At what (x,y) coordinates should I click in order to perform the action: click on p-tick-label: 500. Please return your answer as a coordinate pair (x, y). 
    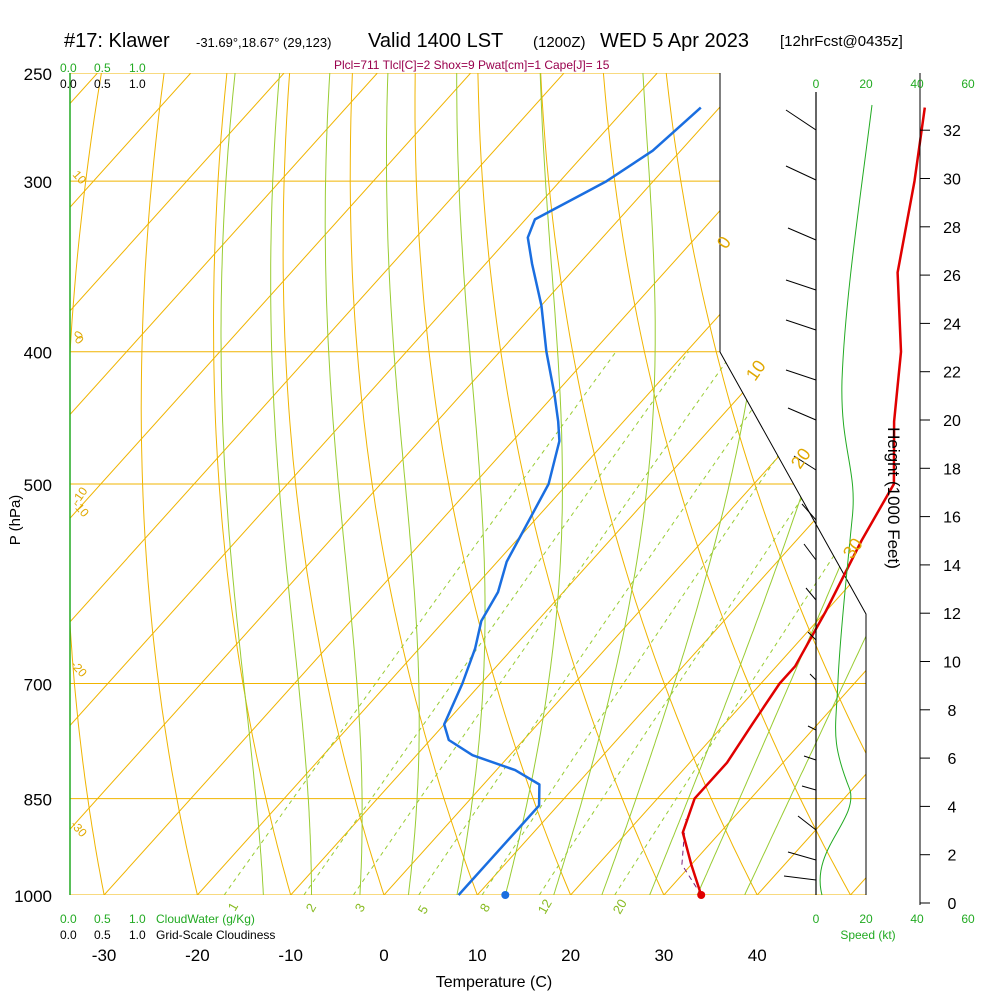
    Looking at the image, I should click on (38, 485).